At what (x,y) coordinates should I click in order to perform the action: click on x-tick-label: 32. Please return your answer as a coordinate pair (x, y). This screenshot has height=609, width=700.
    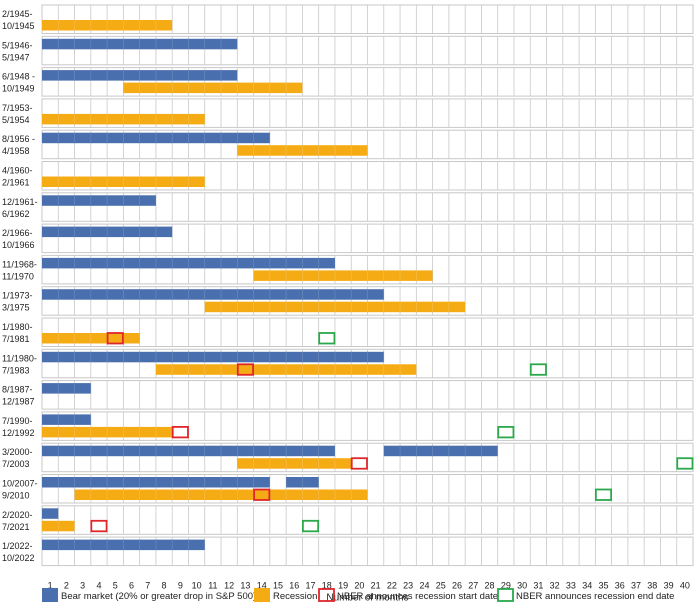
    Looking at the image, I should click on (555, 586).